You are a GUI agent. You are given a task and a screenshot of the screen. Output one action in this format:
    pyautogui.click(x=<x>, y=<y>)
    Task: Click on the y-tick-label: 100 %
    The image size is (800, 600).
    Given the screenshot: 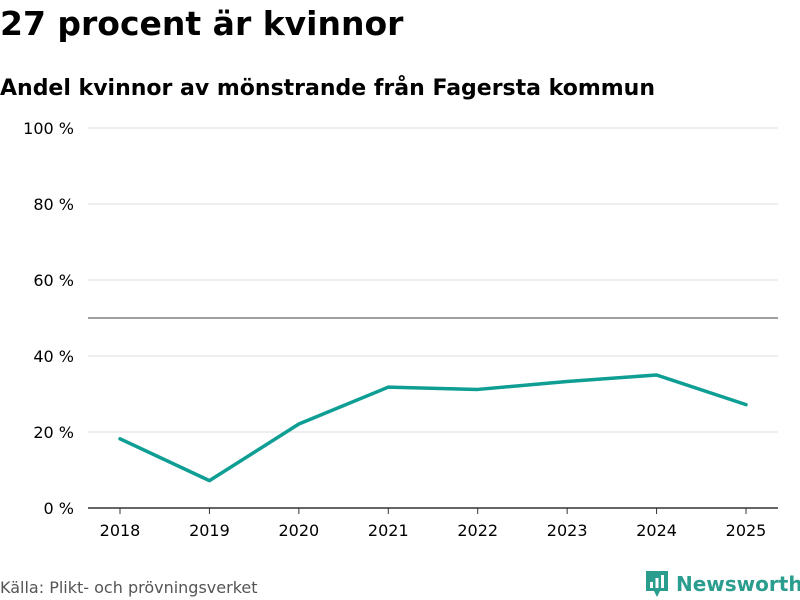 What is the action you would take?
    pyautogui.click(x=48, y=128)
    